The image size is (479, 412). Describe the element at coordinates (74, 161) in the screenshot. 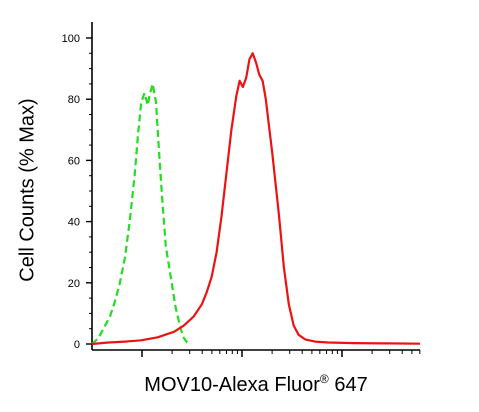

I see `y-tick-label: 60` at that location.